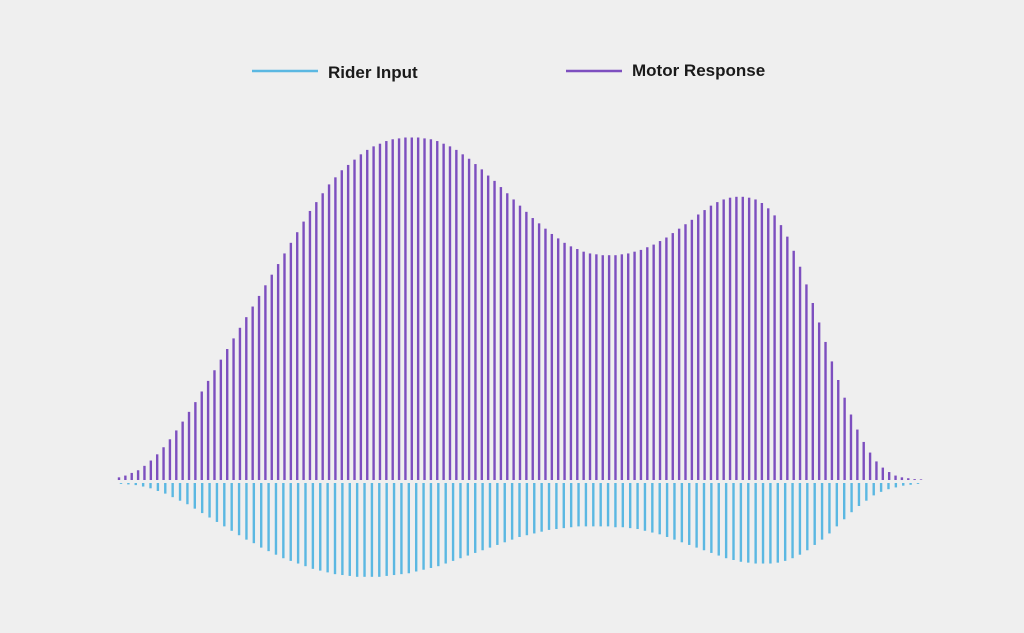  I want to click on legend-label-rider-input: Rider Input, so click(373, 72).